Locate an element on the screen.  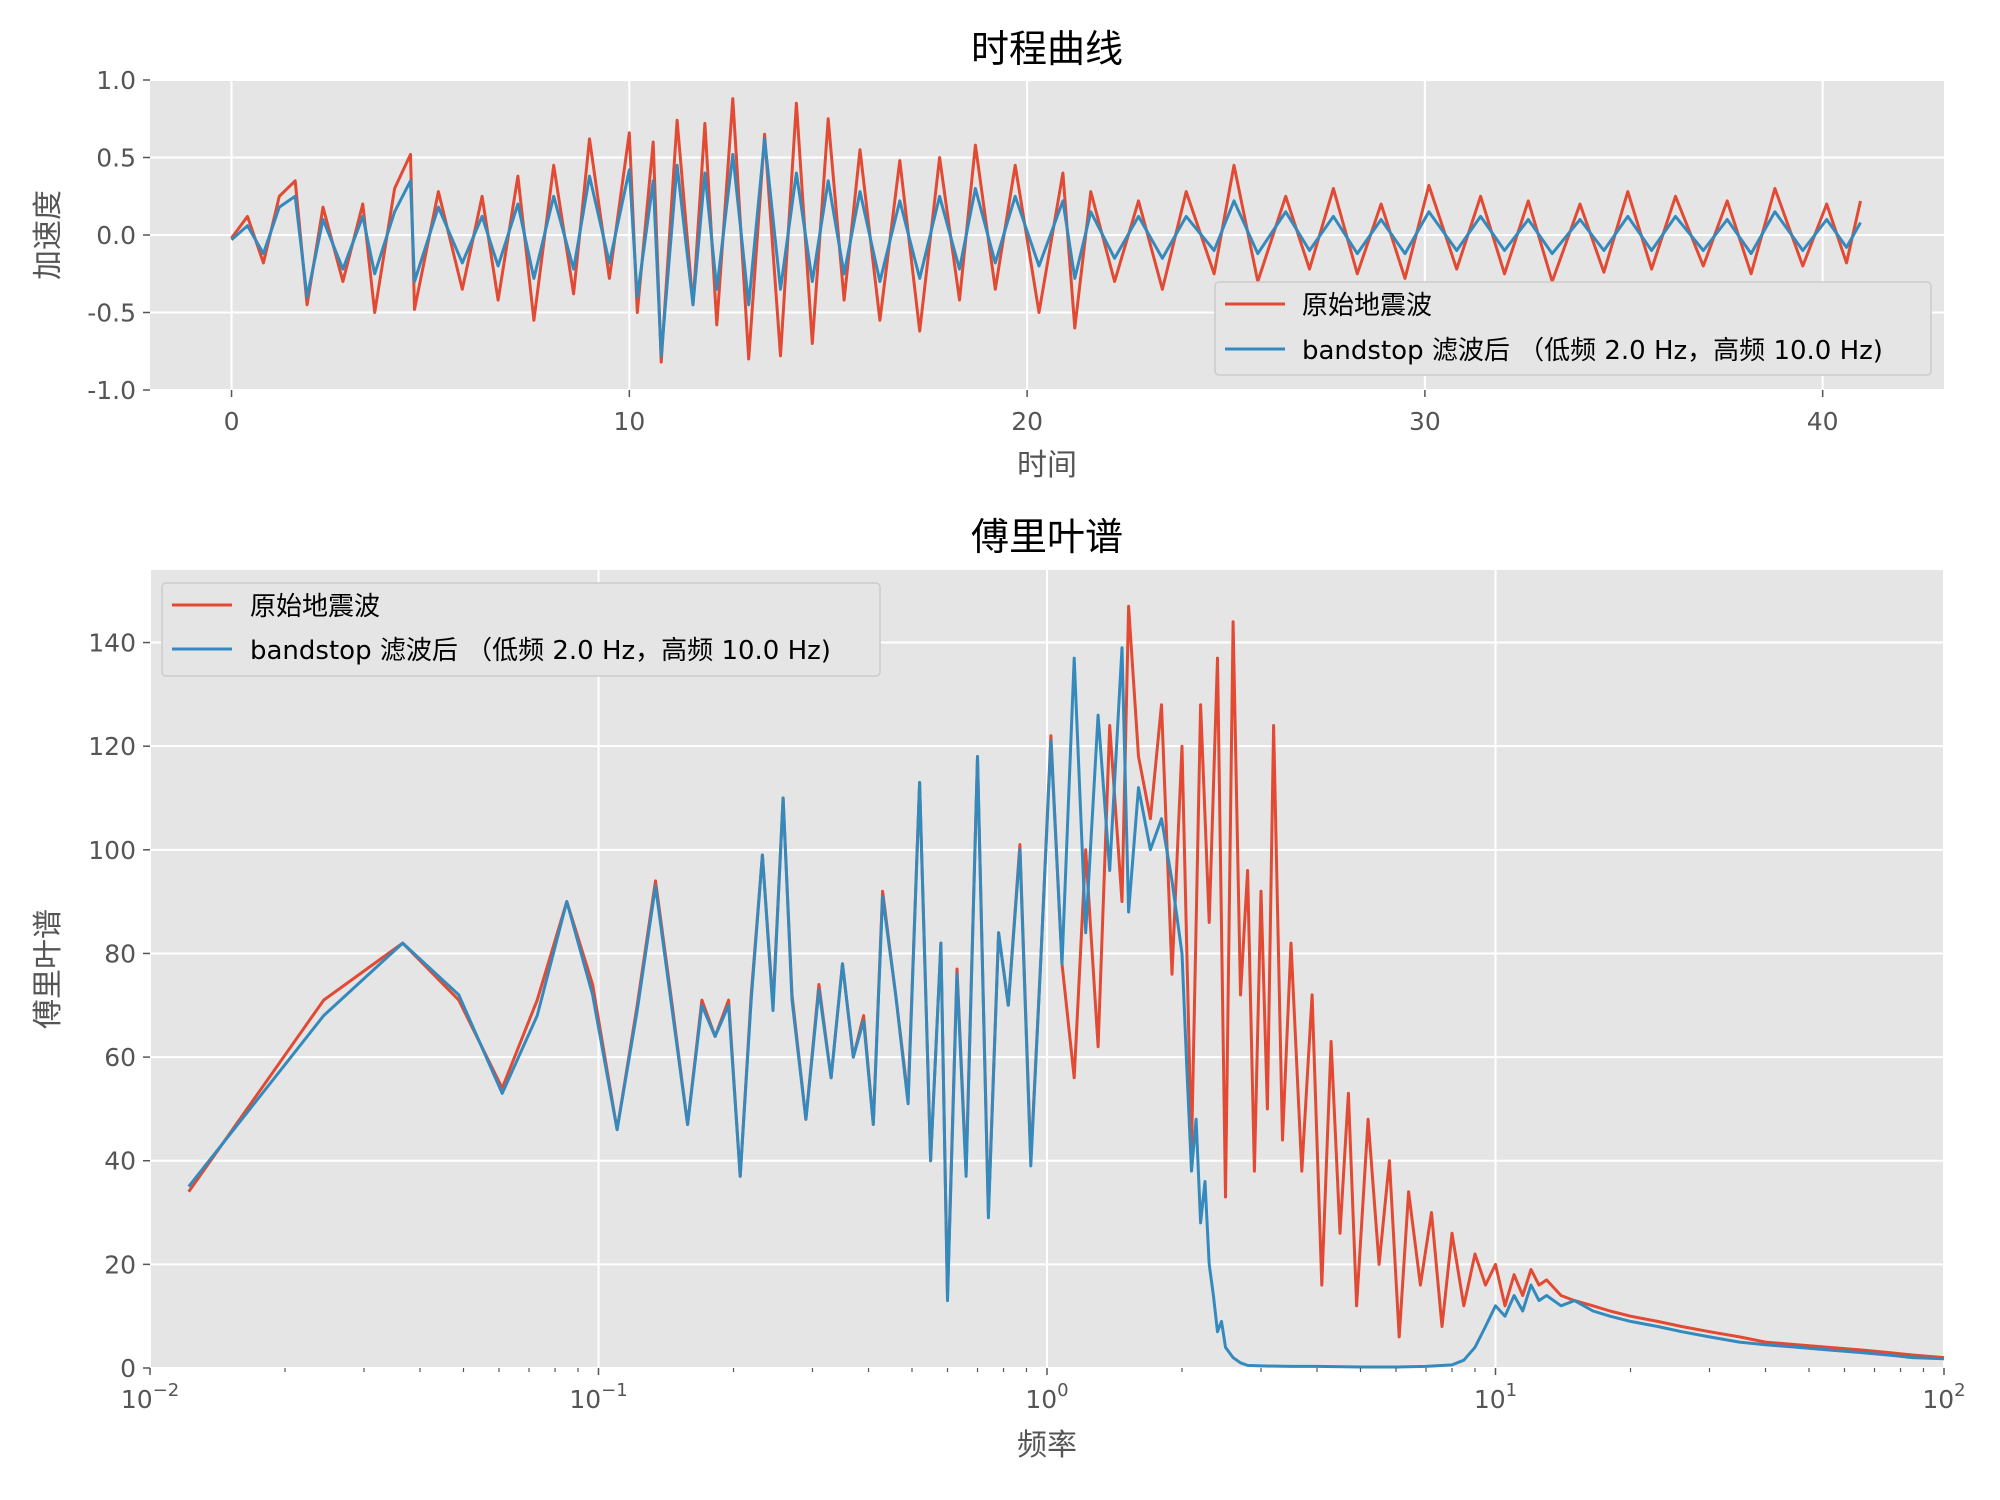
fourier-spectrum-legend-label-original: 原始地震波 is located at coordinates (315, 607).